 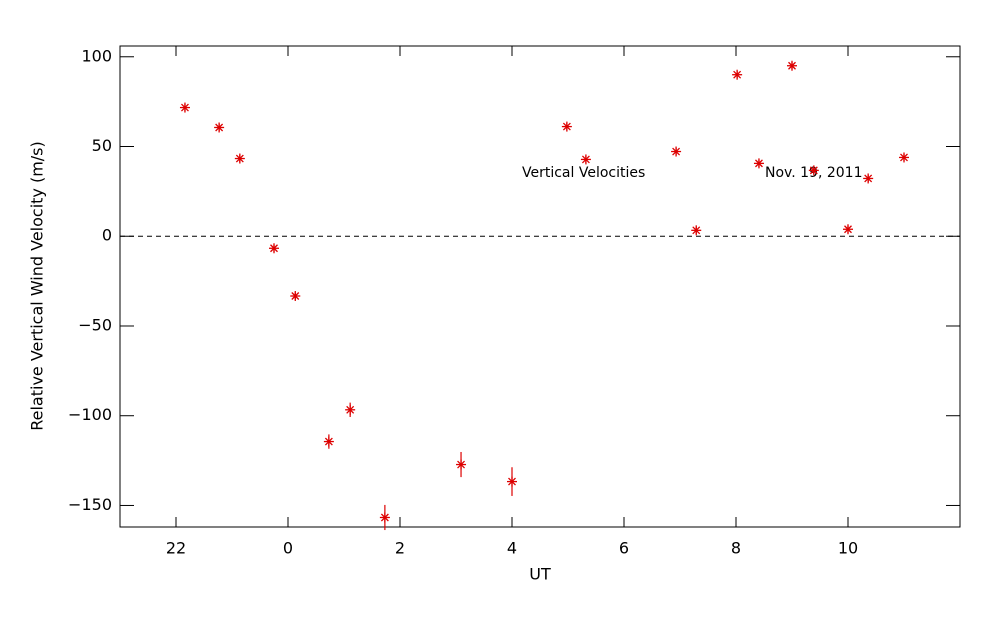 What do you see at coordinates (90, 414) in the screenshot?
I see `y-tick-label: −100` at bounding box center [90, 414].